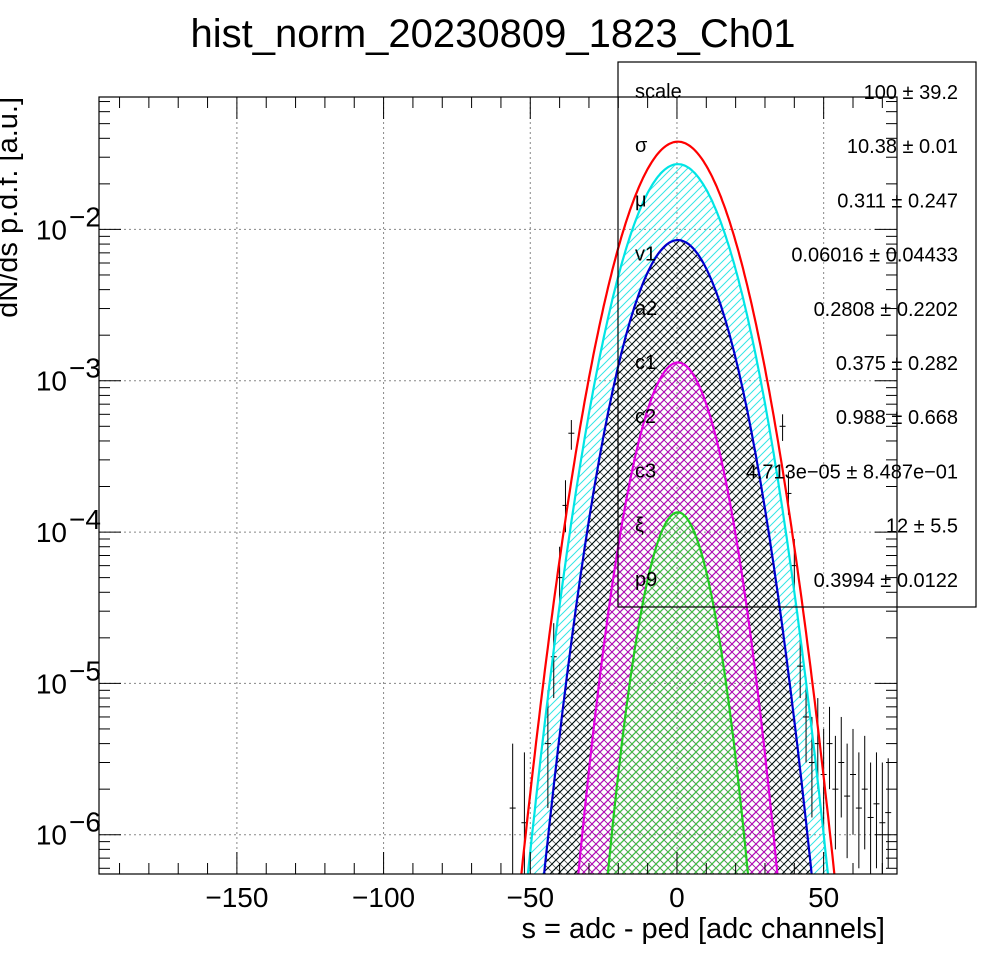 The image size is (996, 972). Describe the element at coordinates (823, 897) in the screenshot. I see `x-tick-label: 50` at that location.